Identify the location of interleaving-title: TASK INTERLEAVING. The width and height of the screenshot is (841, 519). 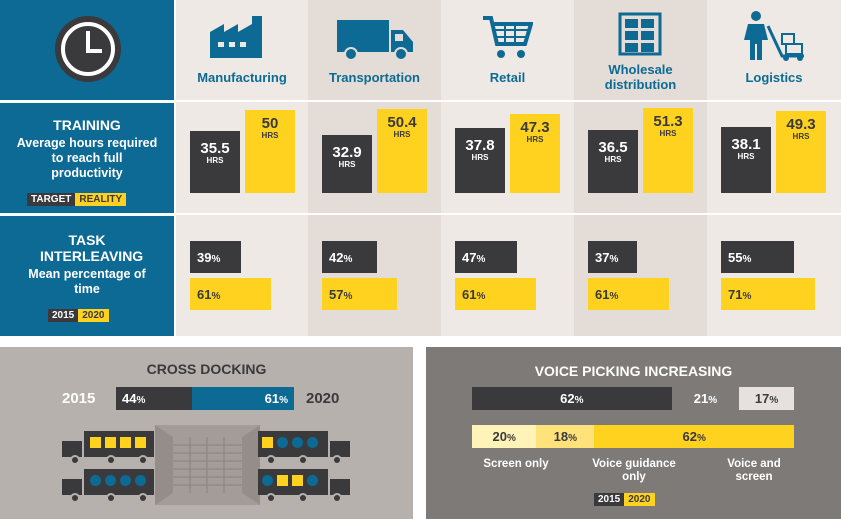
(92, 248).